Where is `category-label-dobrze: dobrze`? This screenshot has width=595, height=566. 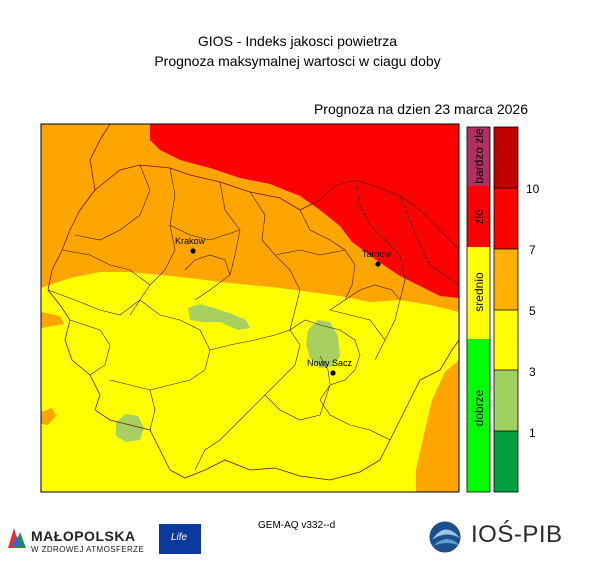 category-label-dobrze: dobrze is located at coordinates (479, 408).